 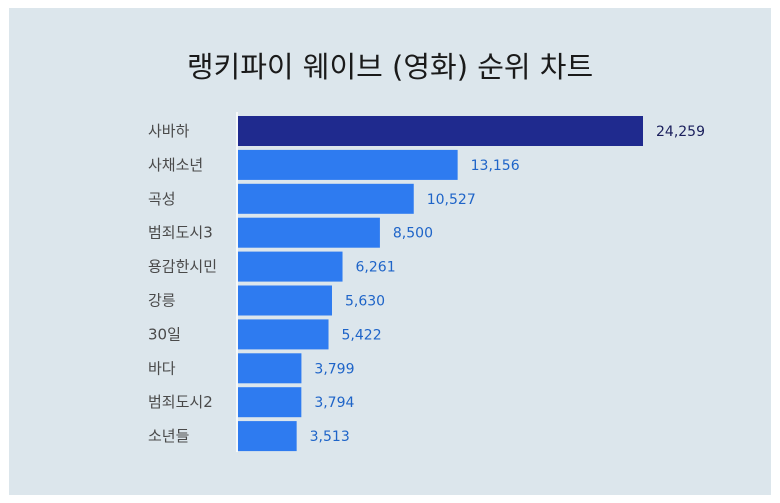 What do you see at coordinates (451, 200) in the screenshot?
I see `value-label: 10,527` at bounding box center [451, 200].